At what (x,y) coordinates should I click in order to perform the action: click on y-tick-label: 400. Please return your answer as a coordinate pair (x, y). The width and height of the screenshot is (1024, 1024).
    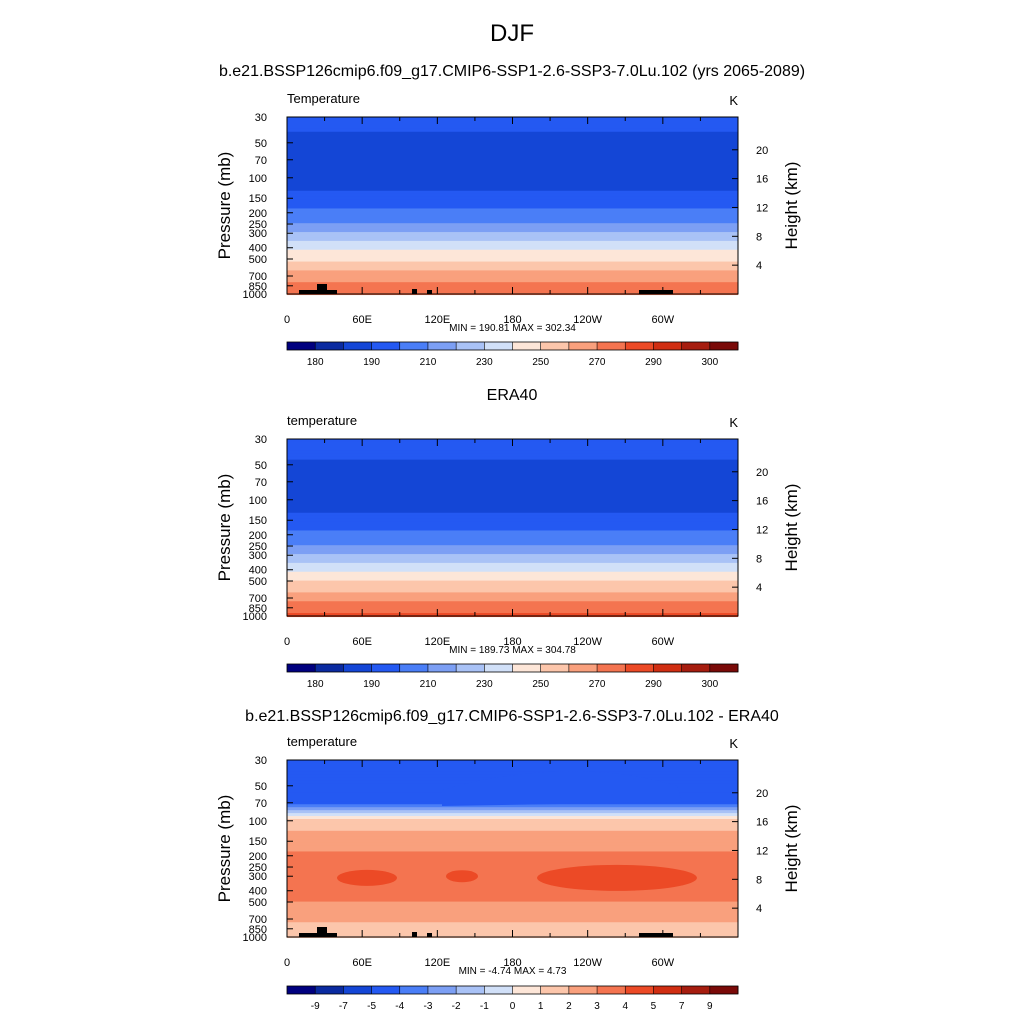
    Looking at the image, I should click on (258, 249).